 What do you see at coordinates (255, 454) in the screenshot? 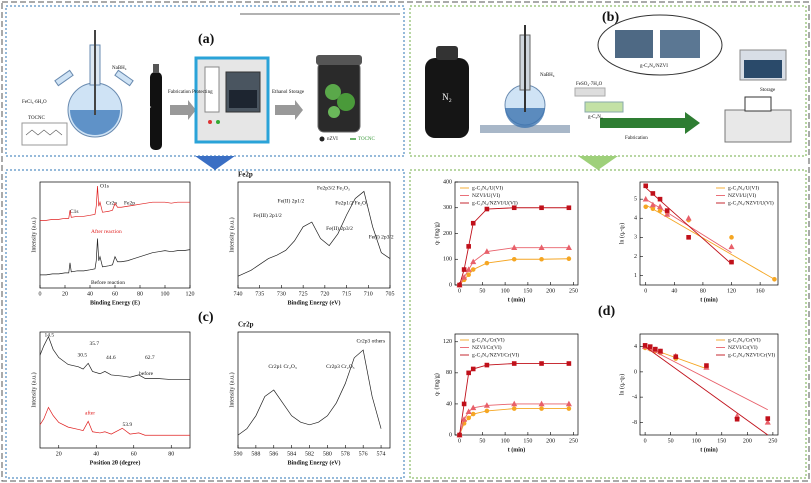
I see `x-tick-label: 588` at bounding box center [255, 454].